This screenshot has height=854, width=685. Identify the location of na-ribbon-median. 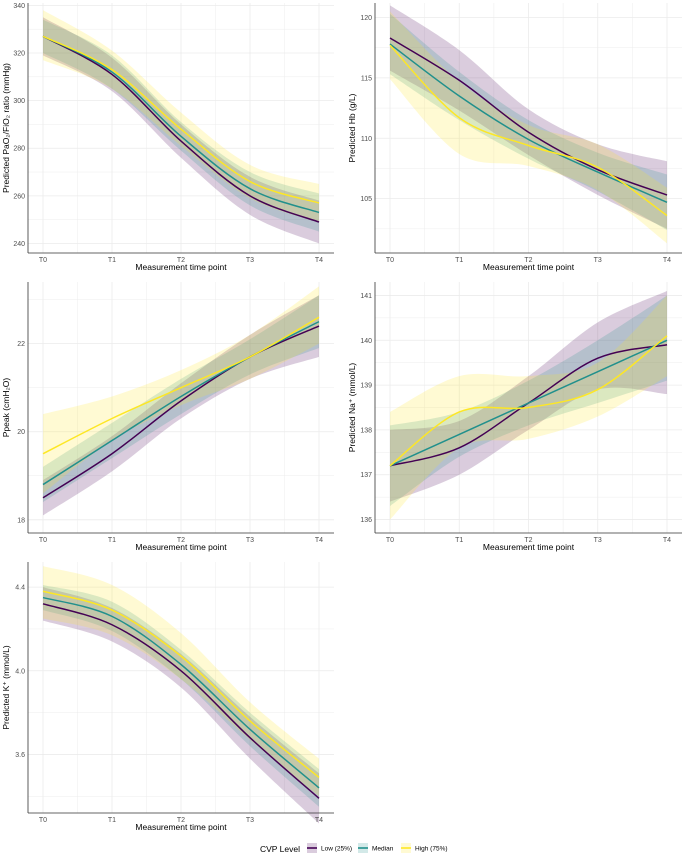
(528, 401).